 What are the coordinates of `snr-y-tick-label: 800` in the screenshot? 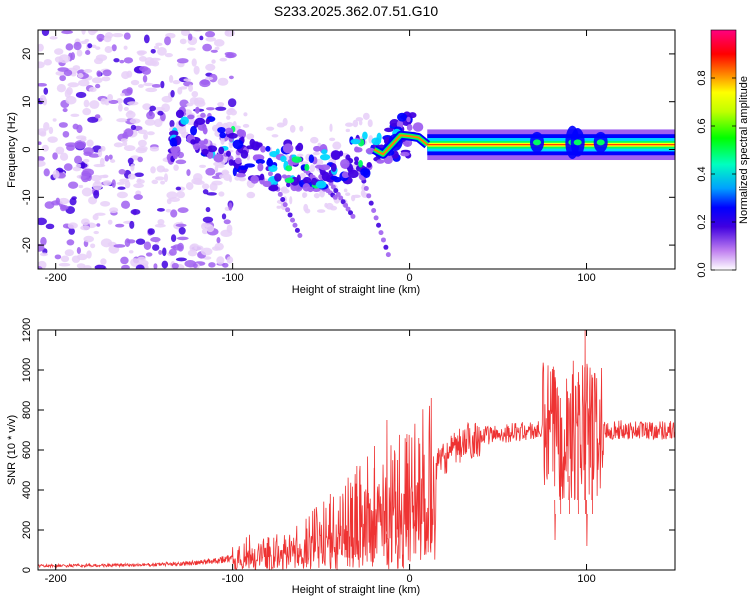 It's located at (27, 410).